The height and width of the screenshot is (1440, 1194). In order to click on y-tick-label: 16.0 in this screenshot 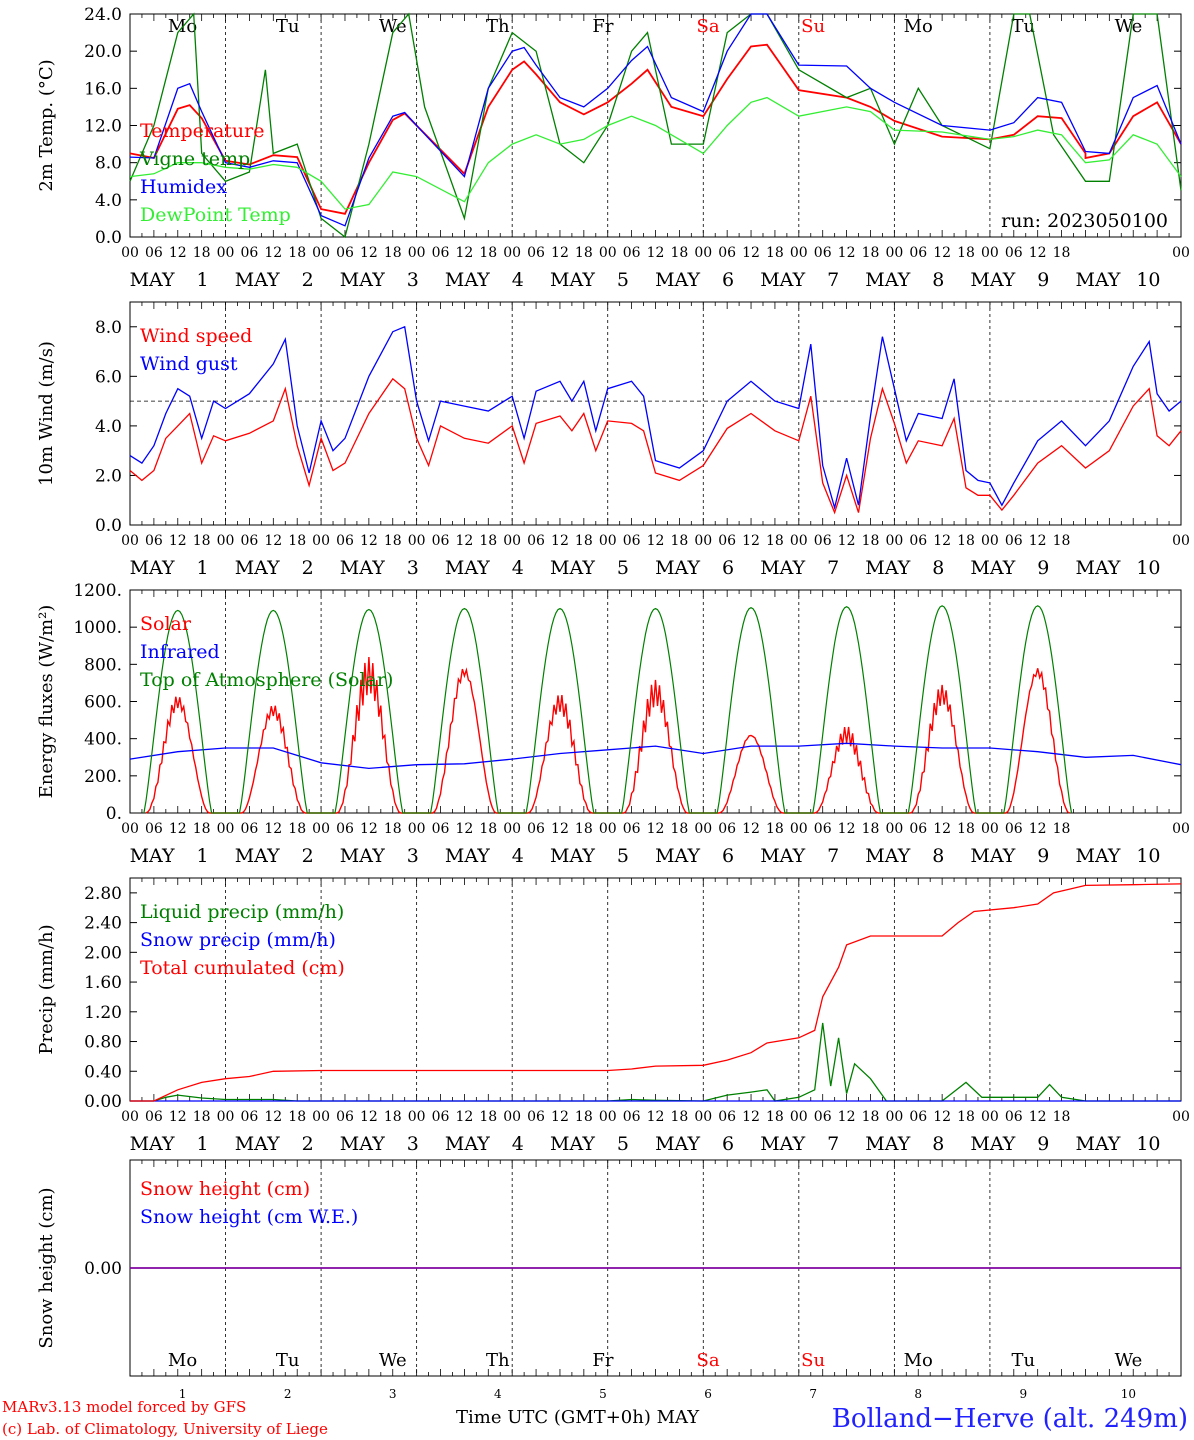, I will do `click(103, 89)`.